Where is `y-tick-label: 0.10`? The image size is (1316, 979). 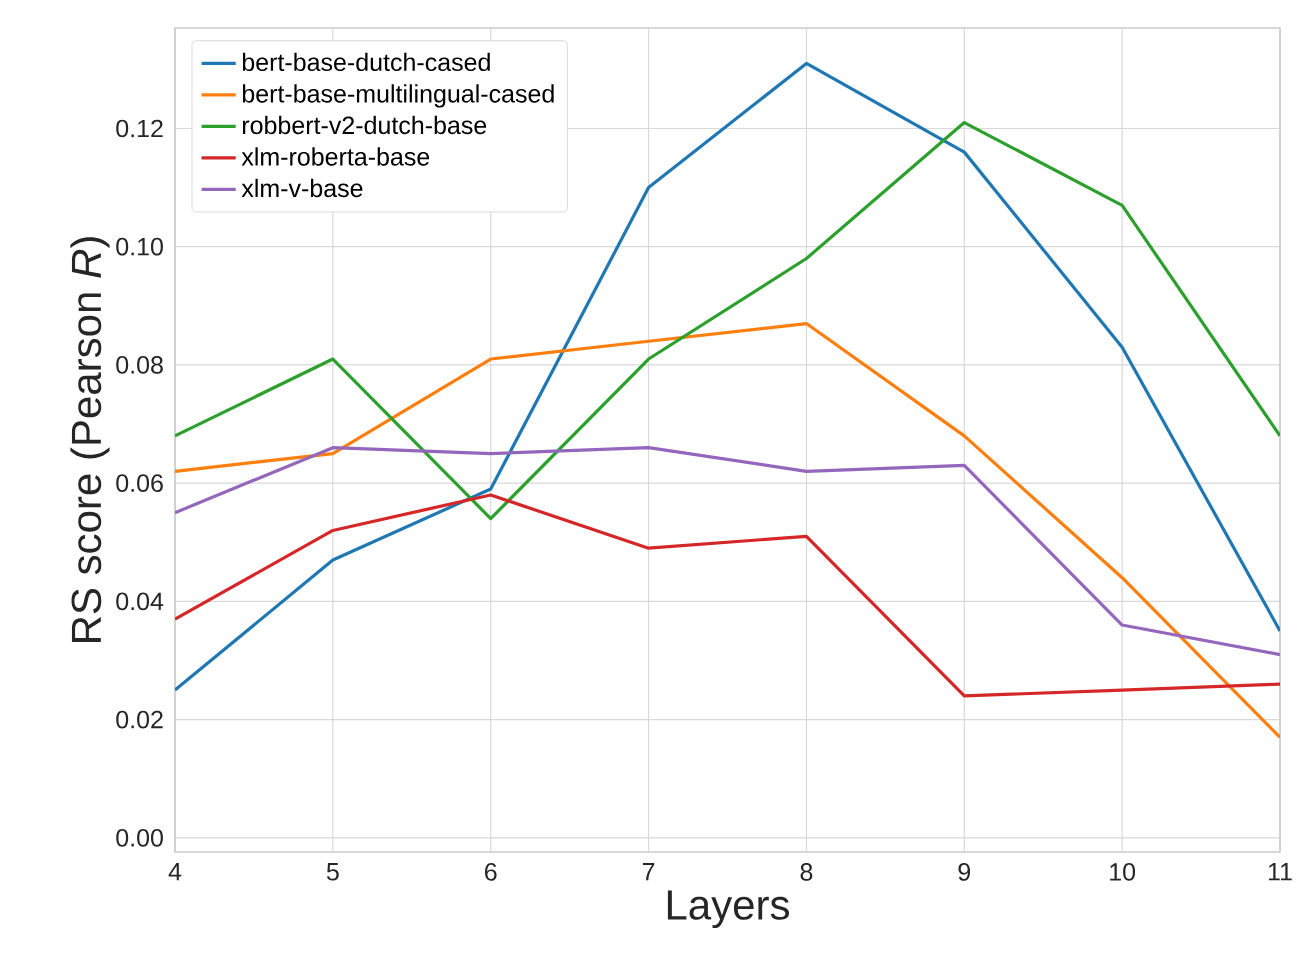 y-tick-label: 0.10 is located at coordinates (139, 246).